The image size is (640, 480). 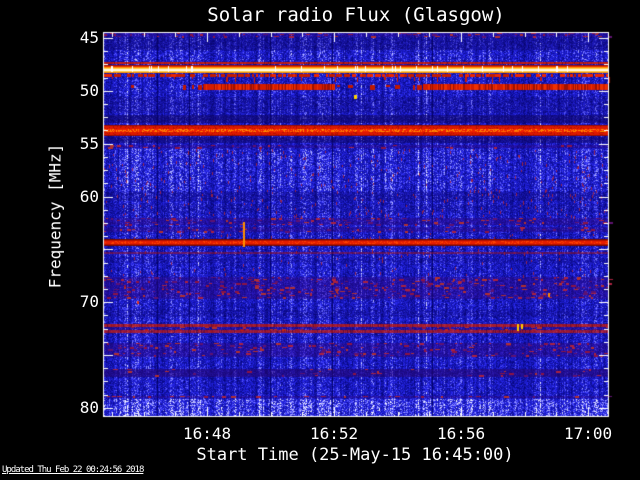 I want to click on x-axis-label: Start Time (25-May-15 16:45:00), so click(x=355, y=455).